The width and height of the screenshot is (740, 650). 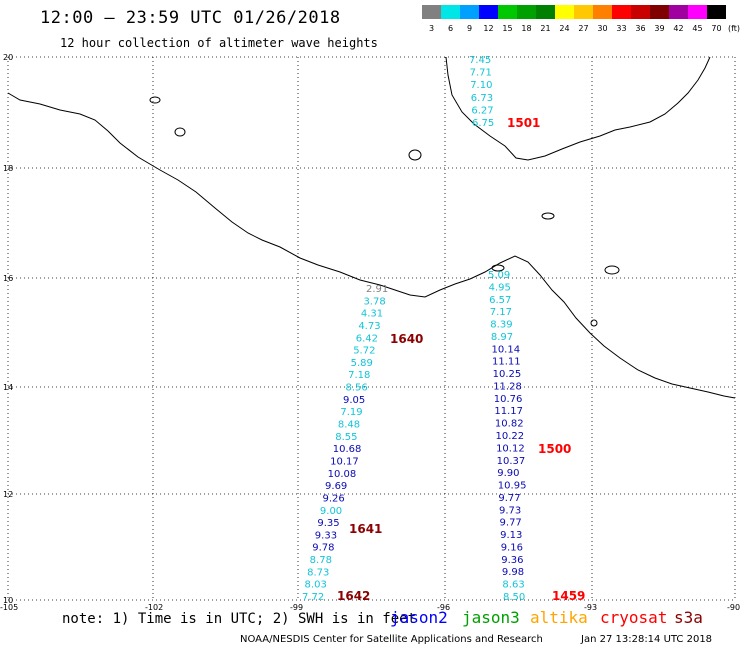 I want to click on legend-label: 39, so click(x=659, y=28).